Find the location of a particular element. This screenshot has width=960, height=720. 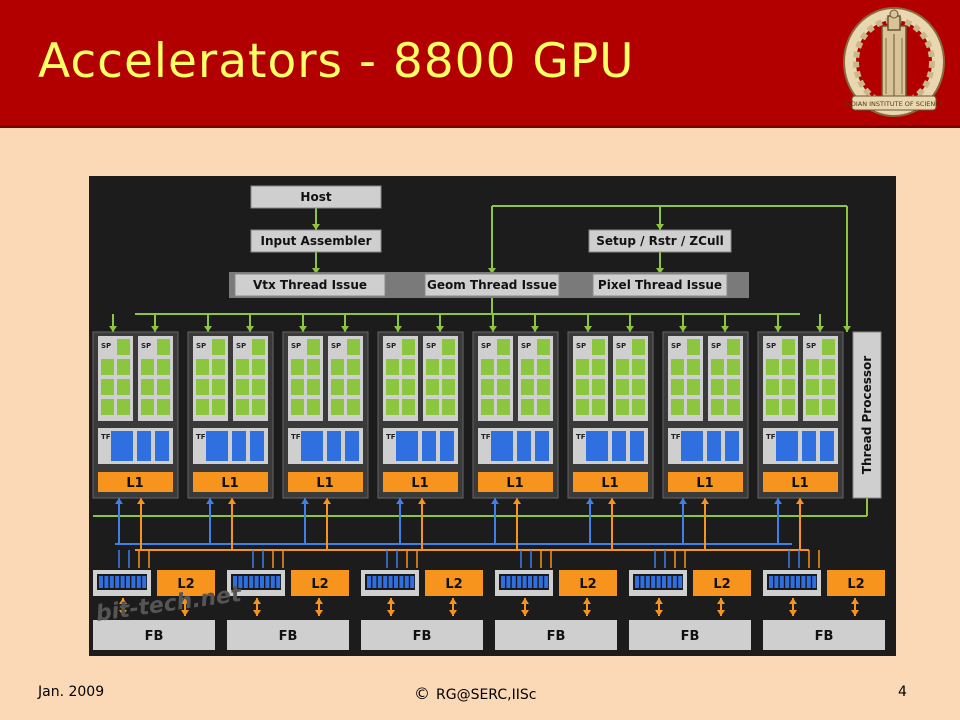

frame-buffer is located at coordinates (154, 635).